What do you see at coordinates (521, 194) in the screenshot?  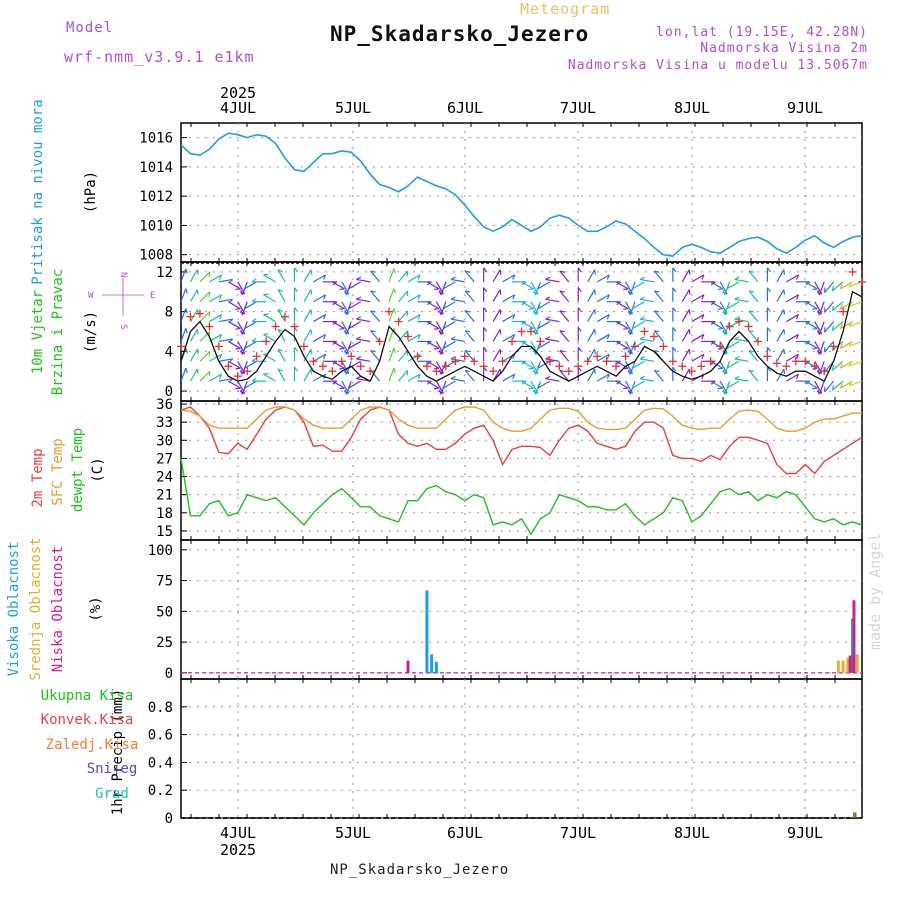 I see `pressure-line` at bounding box center [521, 194].